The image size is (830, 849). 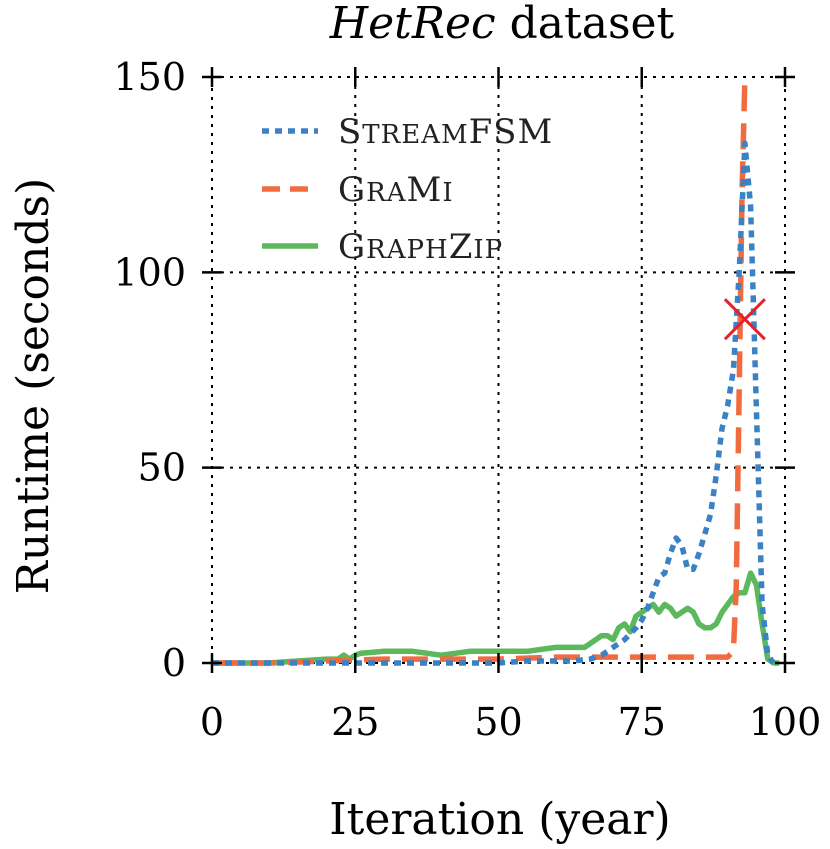 I want to click on legend-label-graphzip: GRAPHZIP, so click(x=420, y=247).